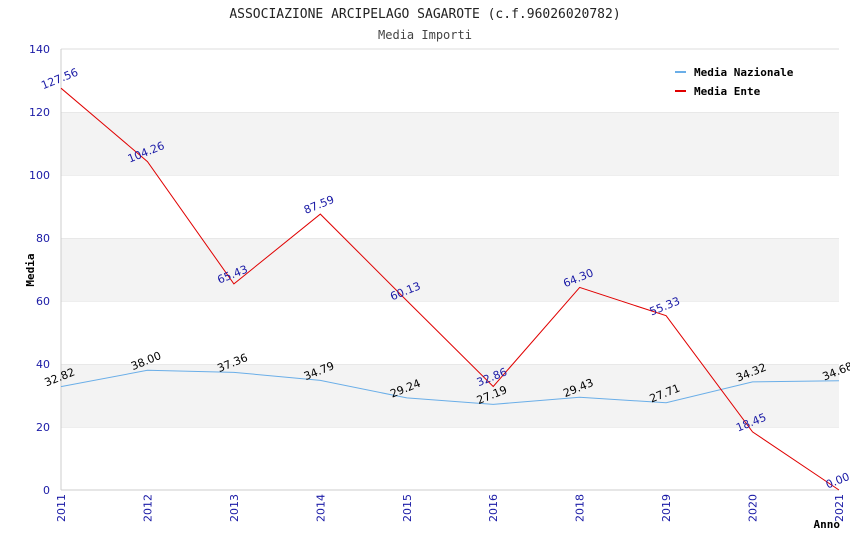  What do you see at coordinates (734, 82) in the screenshot?
I see `legend: Media Nazionale Media Ente` at bounding box center [734, 82].